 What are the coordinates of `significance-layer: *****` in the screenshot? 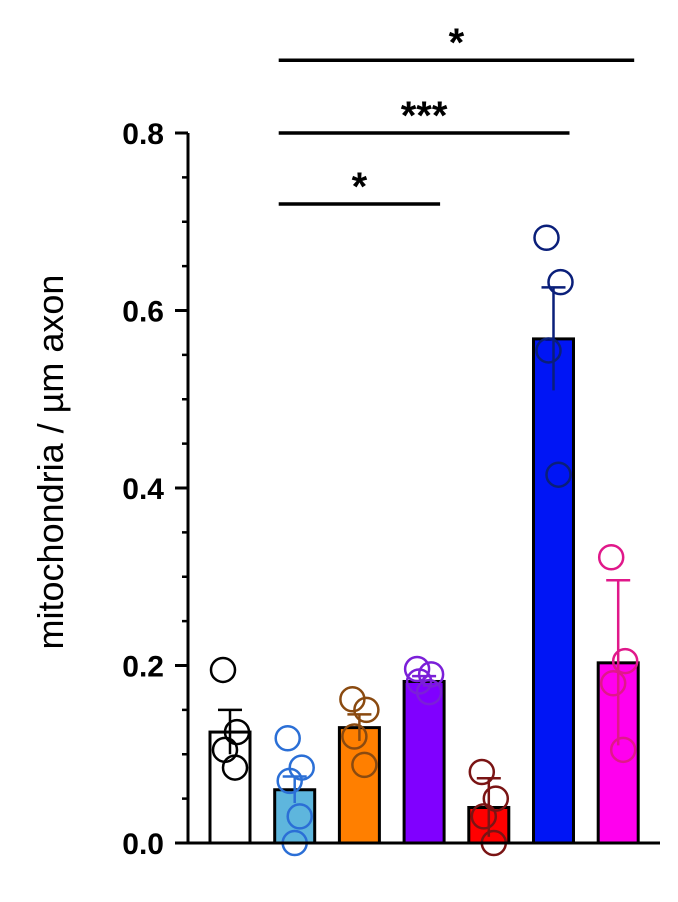 It's located at (456, 115).